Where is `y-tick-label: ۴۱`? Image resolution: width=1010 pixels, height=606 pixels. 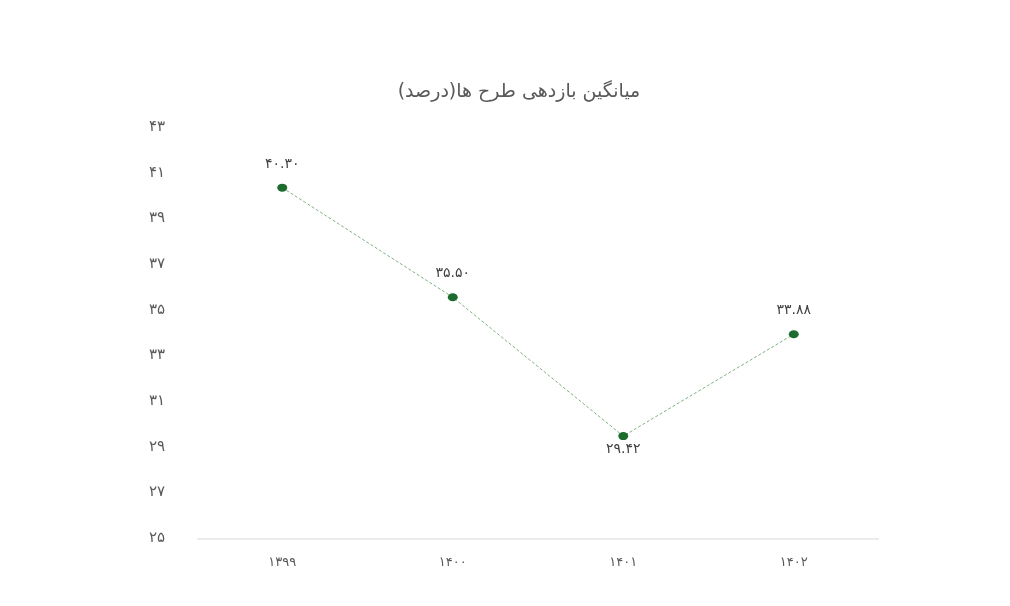 y-tick-label: ۴۱ is located at coordinates (157, 171).